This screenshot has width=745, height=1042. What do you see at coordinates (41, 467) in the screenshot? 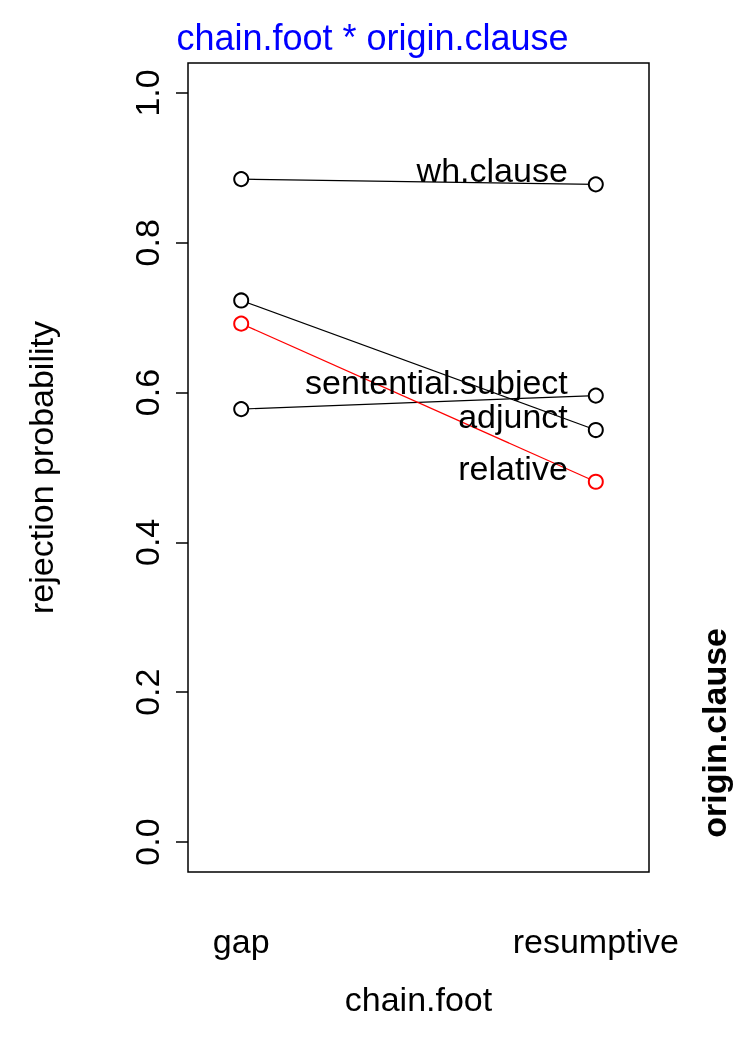
I see `y-axis-title: rejection probability` at bounding box center [41, 467].